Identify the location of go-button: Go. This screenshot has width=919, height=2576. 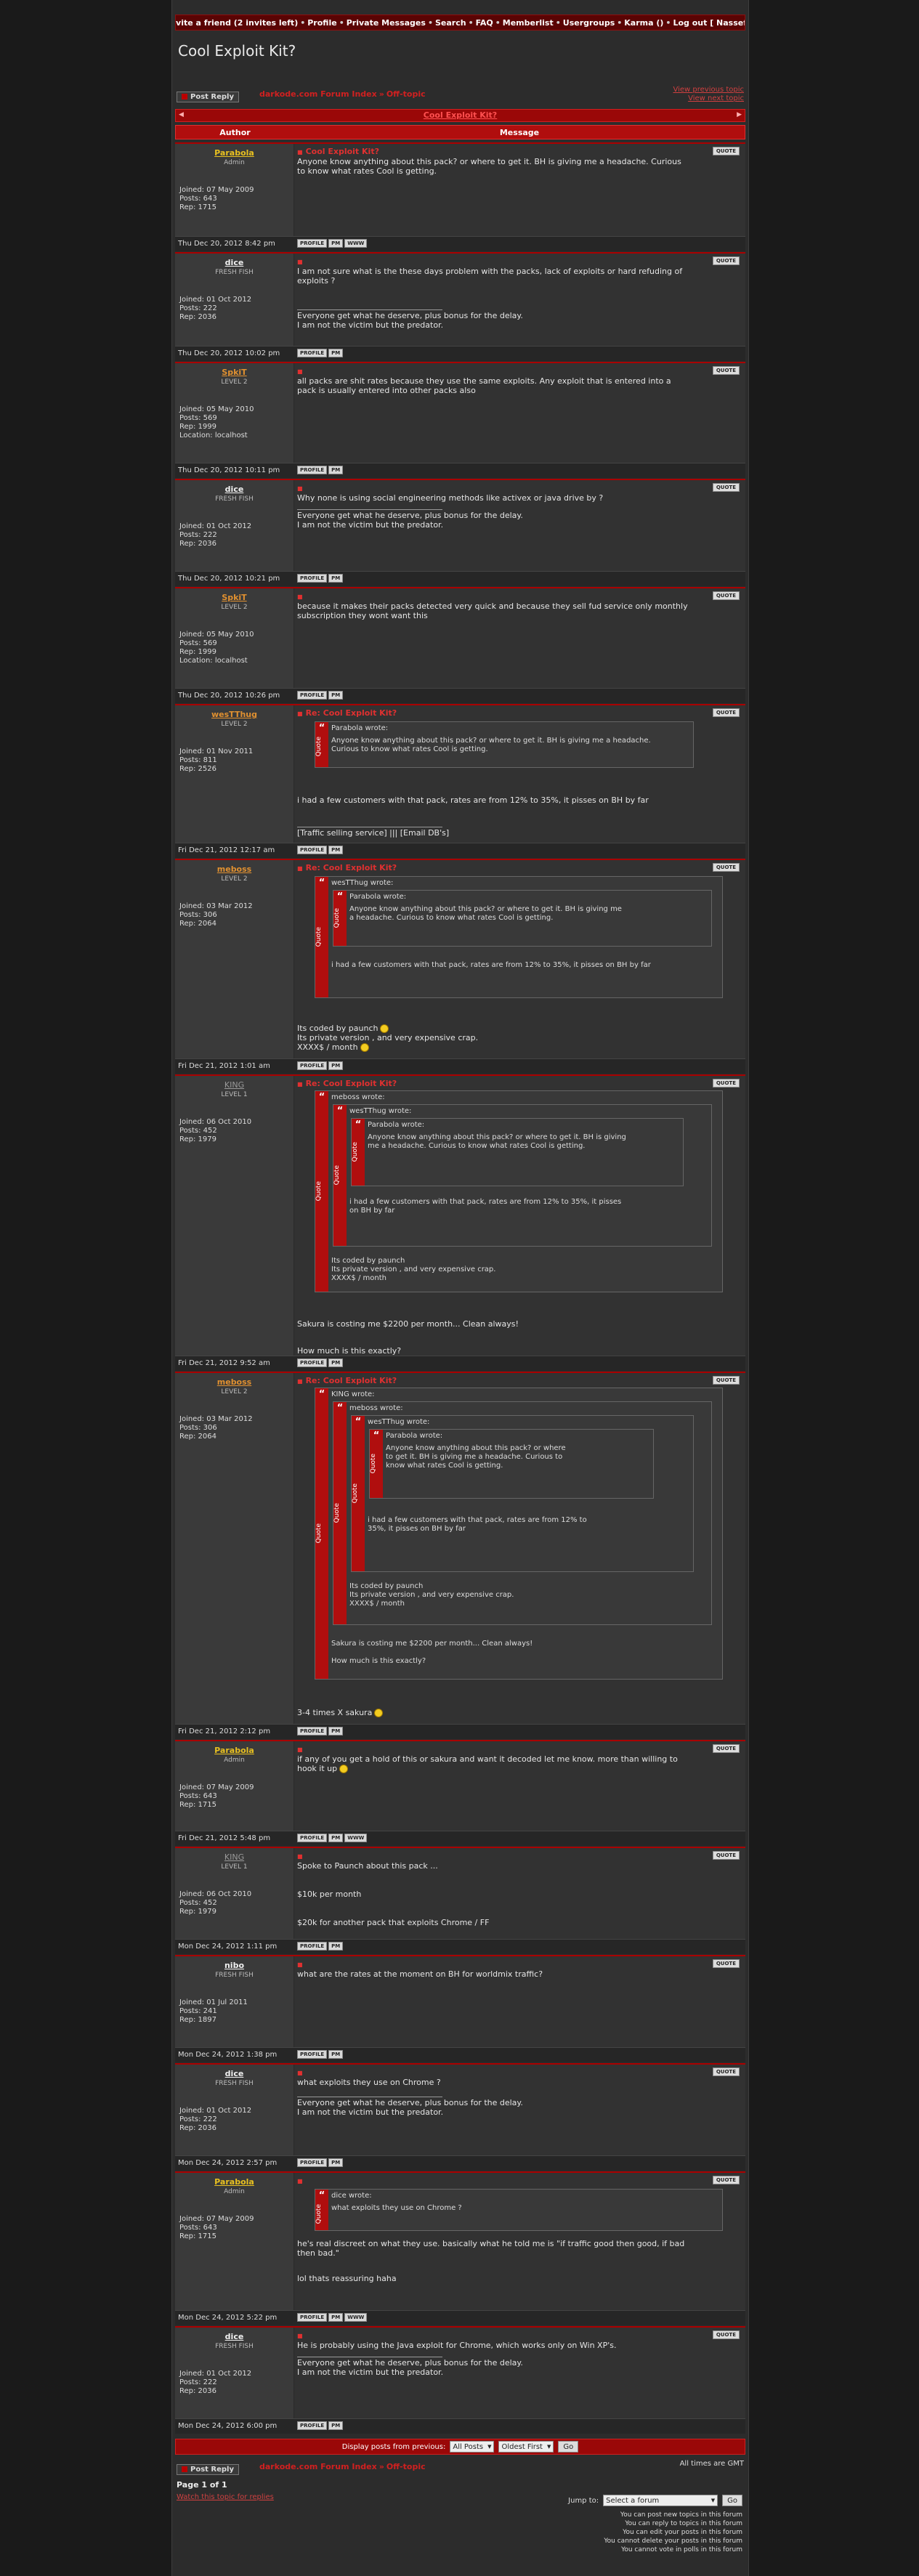
(568, 2447).